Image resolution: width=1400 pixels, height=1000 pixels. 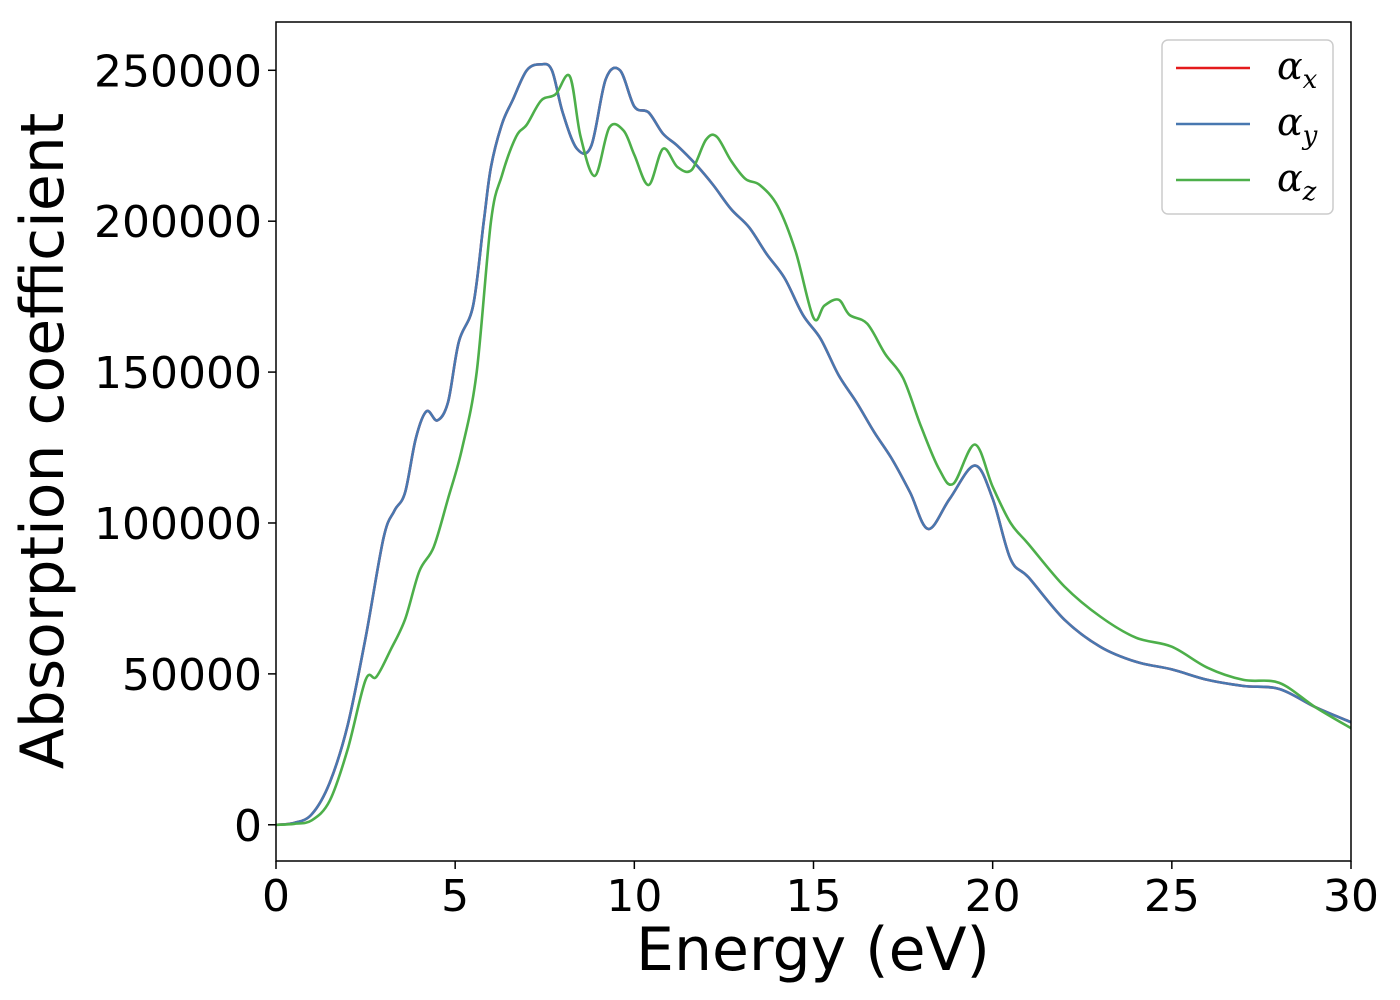 What do you see at coordinates (43, 441) in the screenshot?
I see `y-axis-title: Absorption coefficient` at bounding box center [43, 441].